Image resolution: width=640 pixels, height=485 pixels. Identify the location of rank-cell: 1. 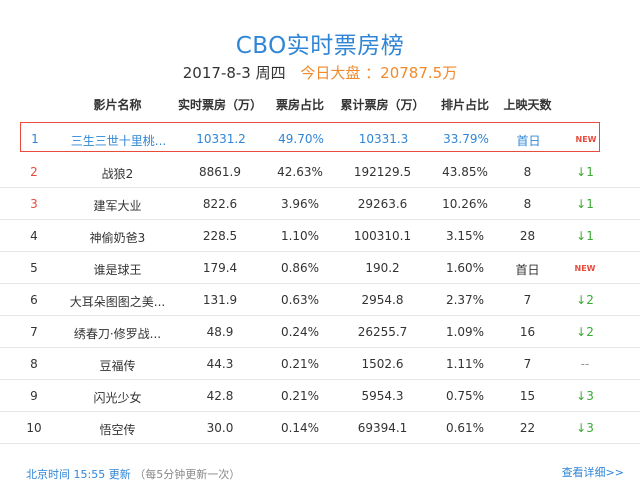
(35, 139).